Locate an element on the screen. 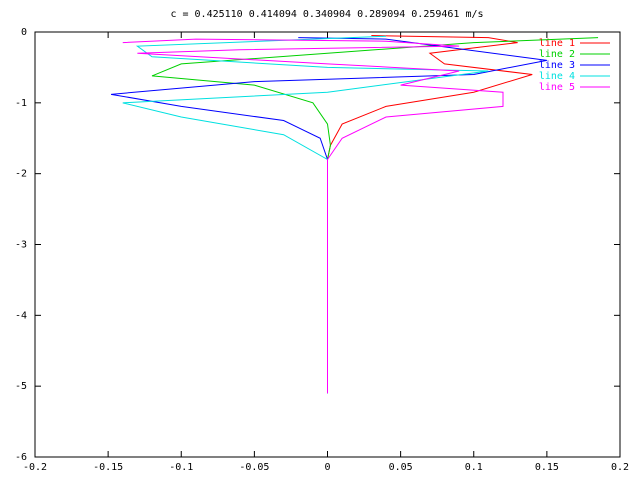 This screenshot has width=640, height=480. y-tick-label: 0 is located at coordinates (24, 32).